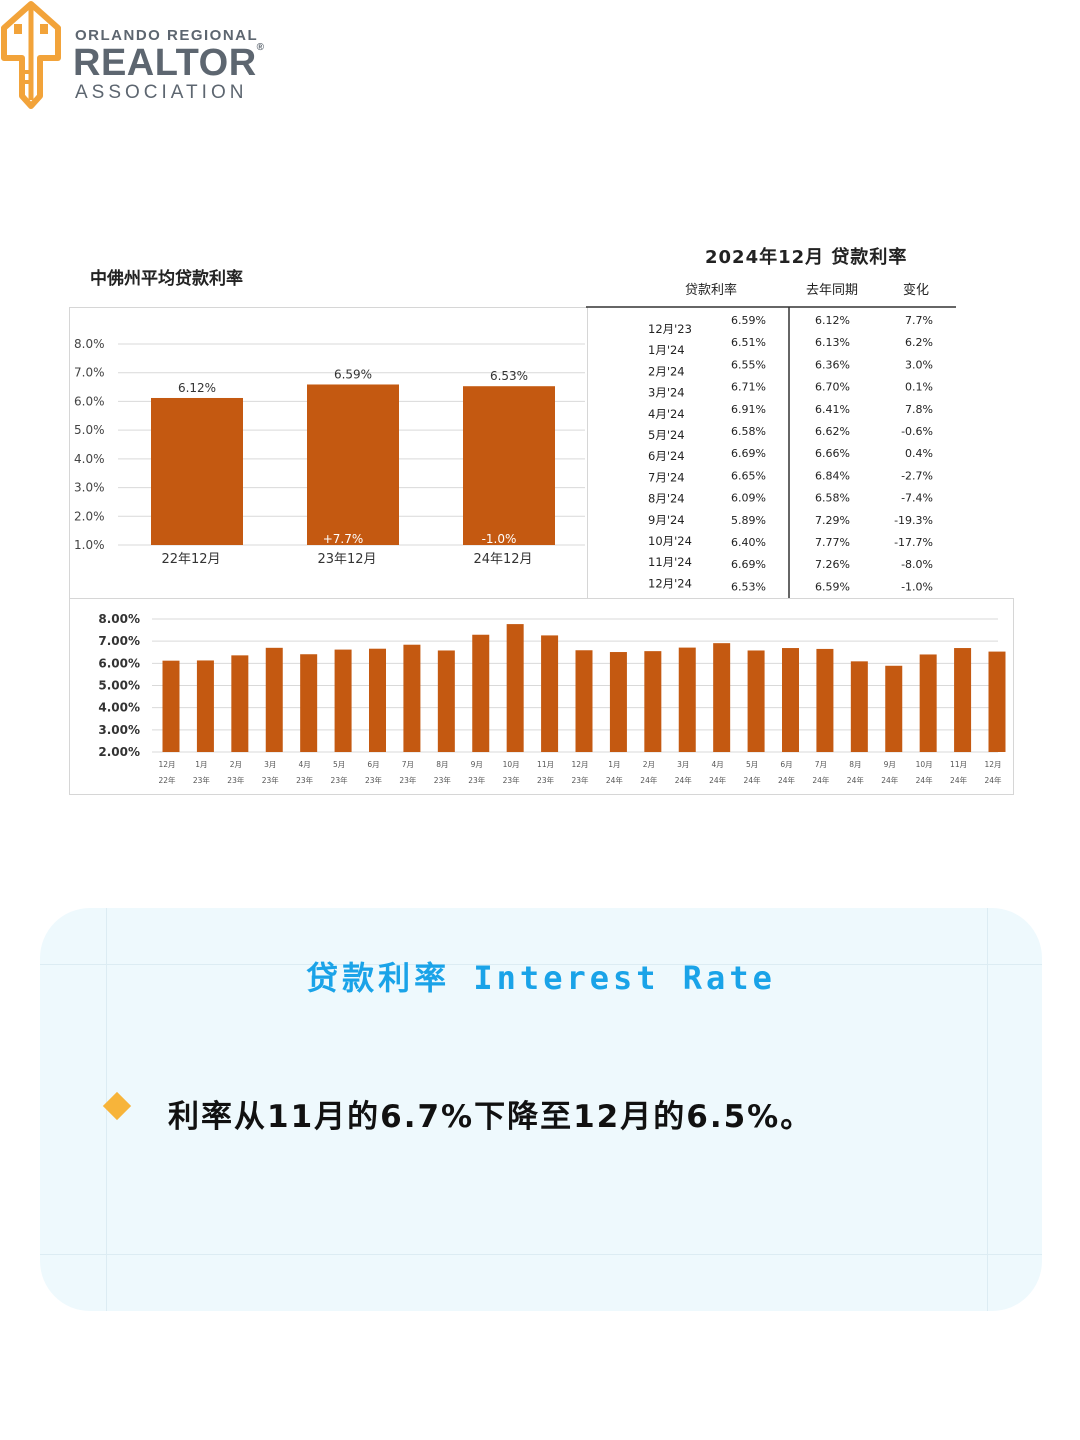  Describe the element at coordinates (31, 55) in the screenshot. I see `key-house-icon` at that location.